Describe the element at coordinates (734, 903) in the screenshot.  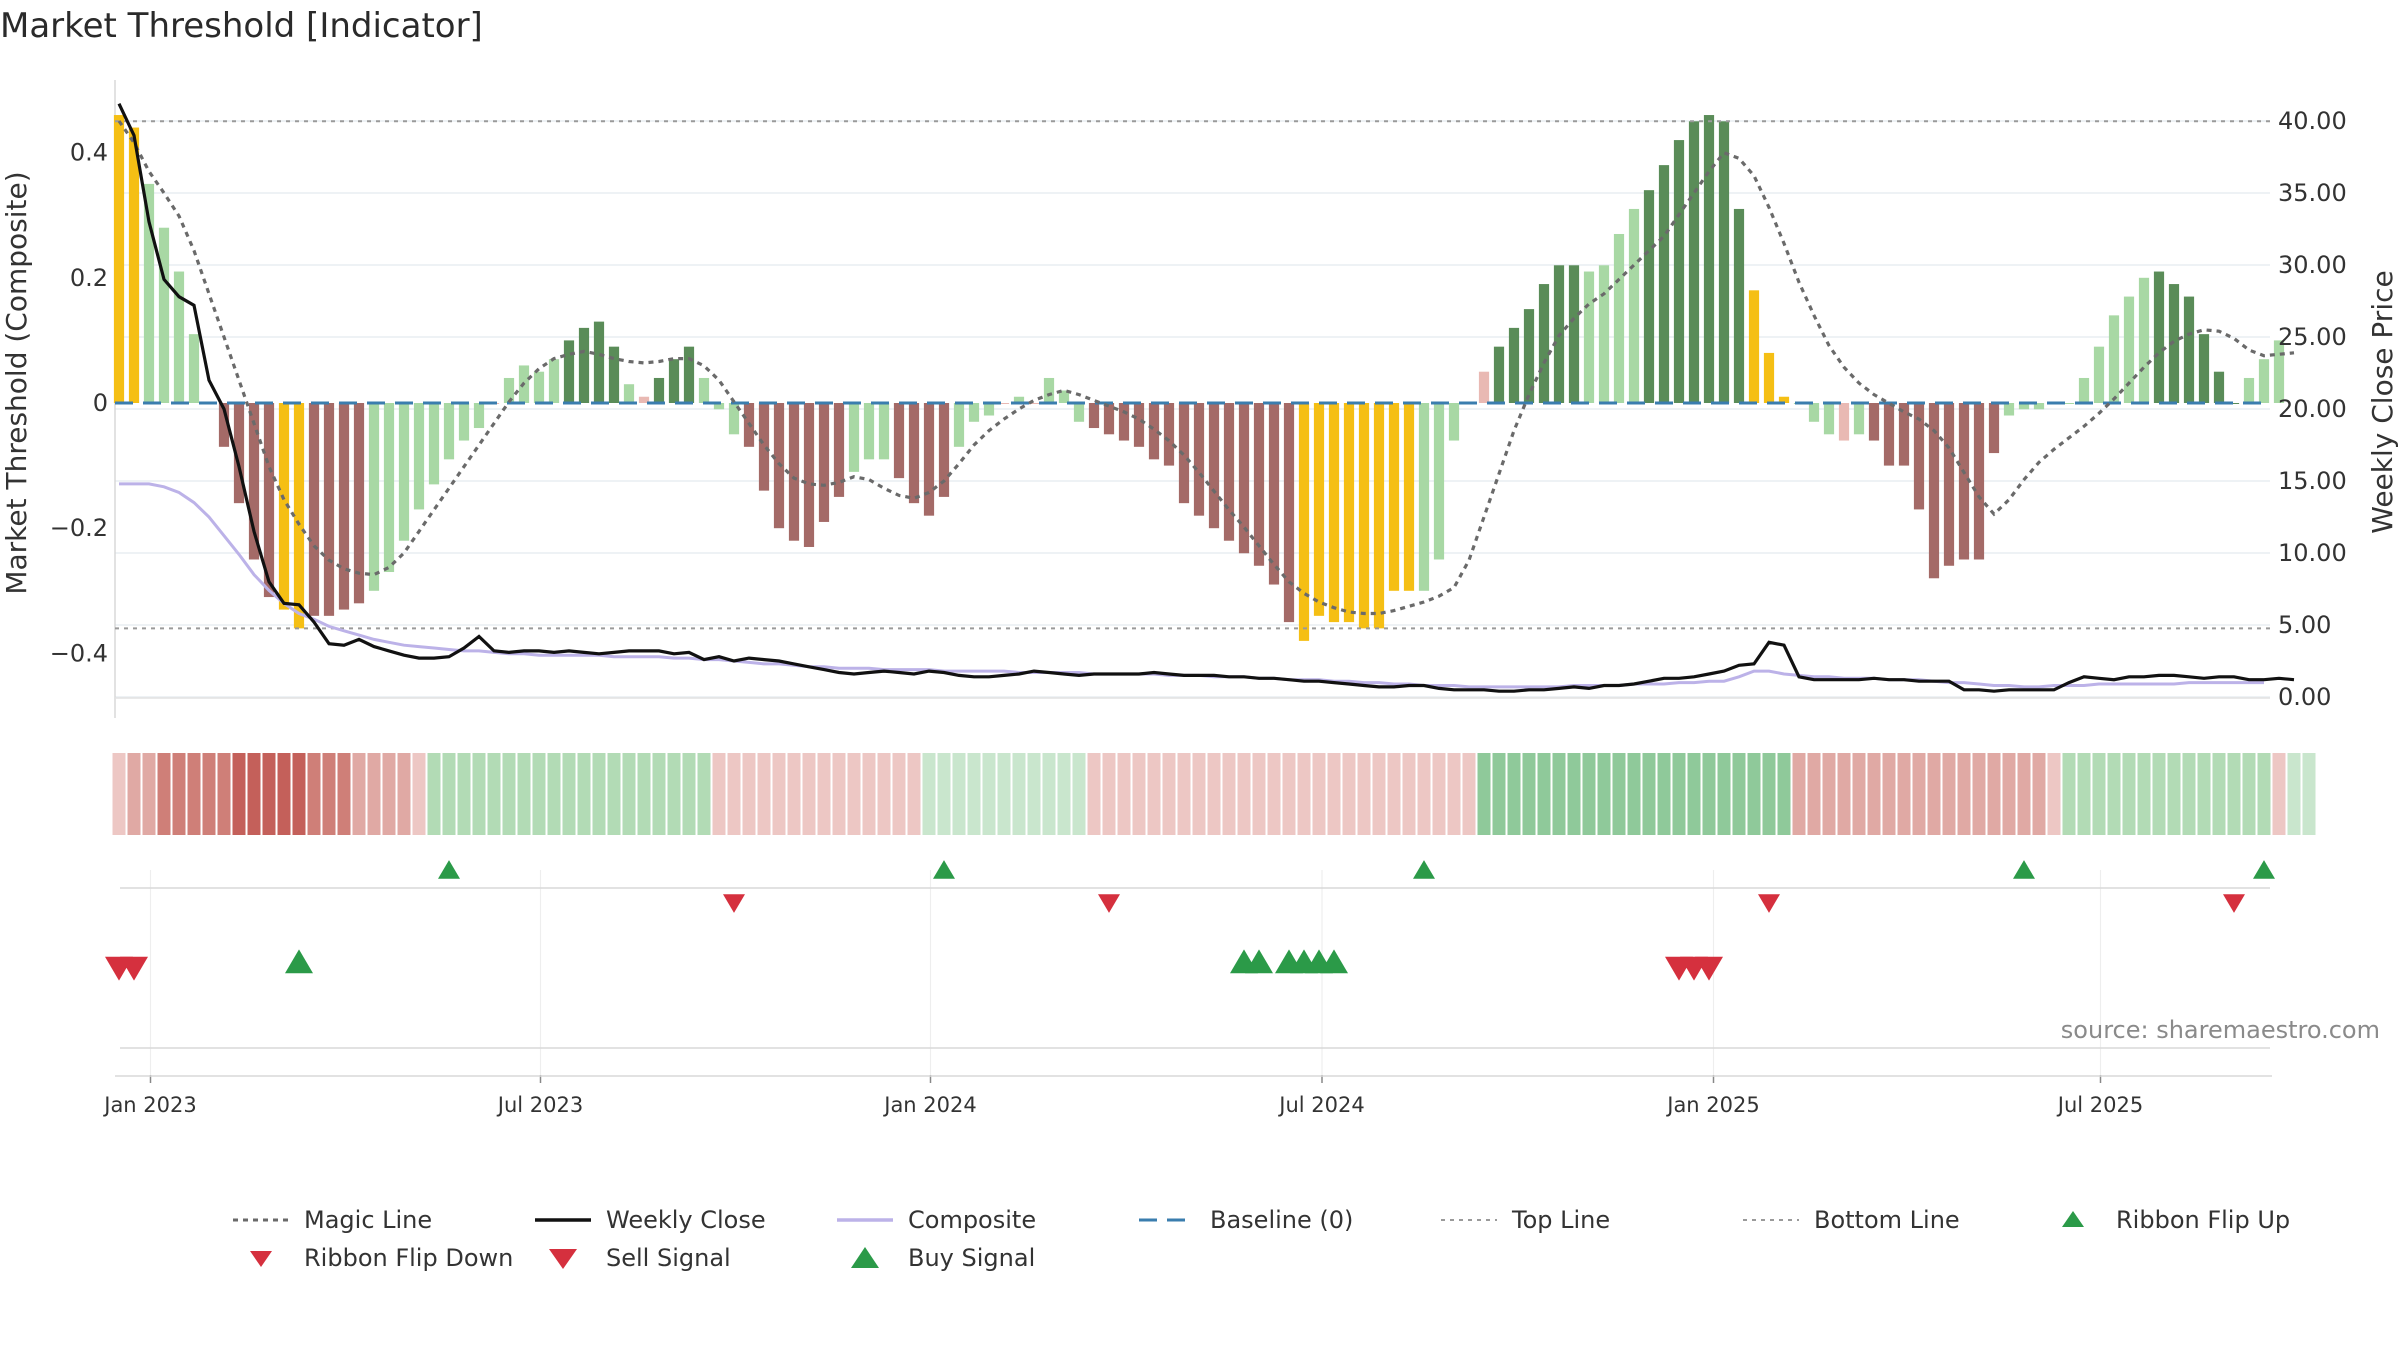
I see `ribbon-flip-down-marker` at that location.